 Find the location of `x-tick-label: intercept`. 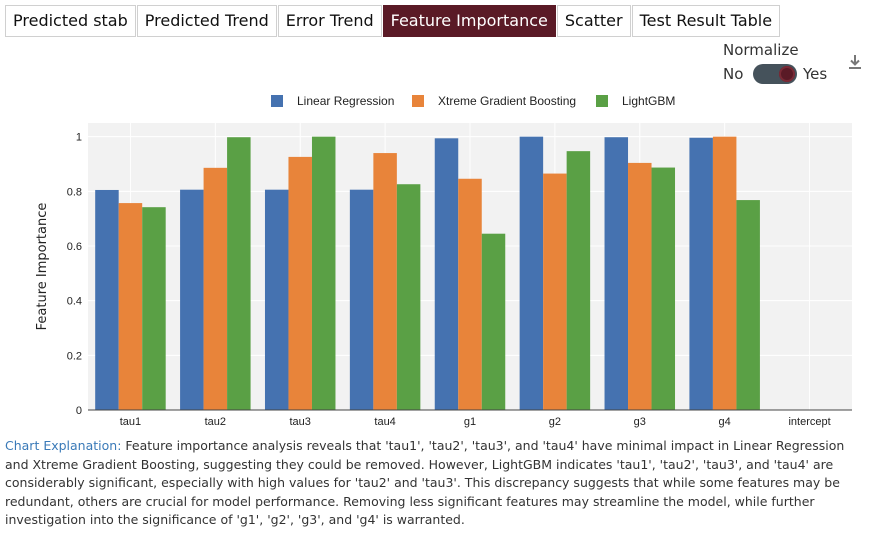

x-tick-label: intercept is located at coordinates (809, 422).